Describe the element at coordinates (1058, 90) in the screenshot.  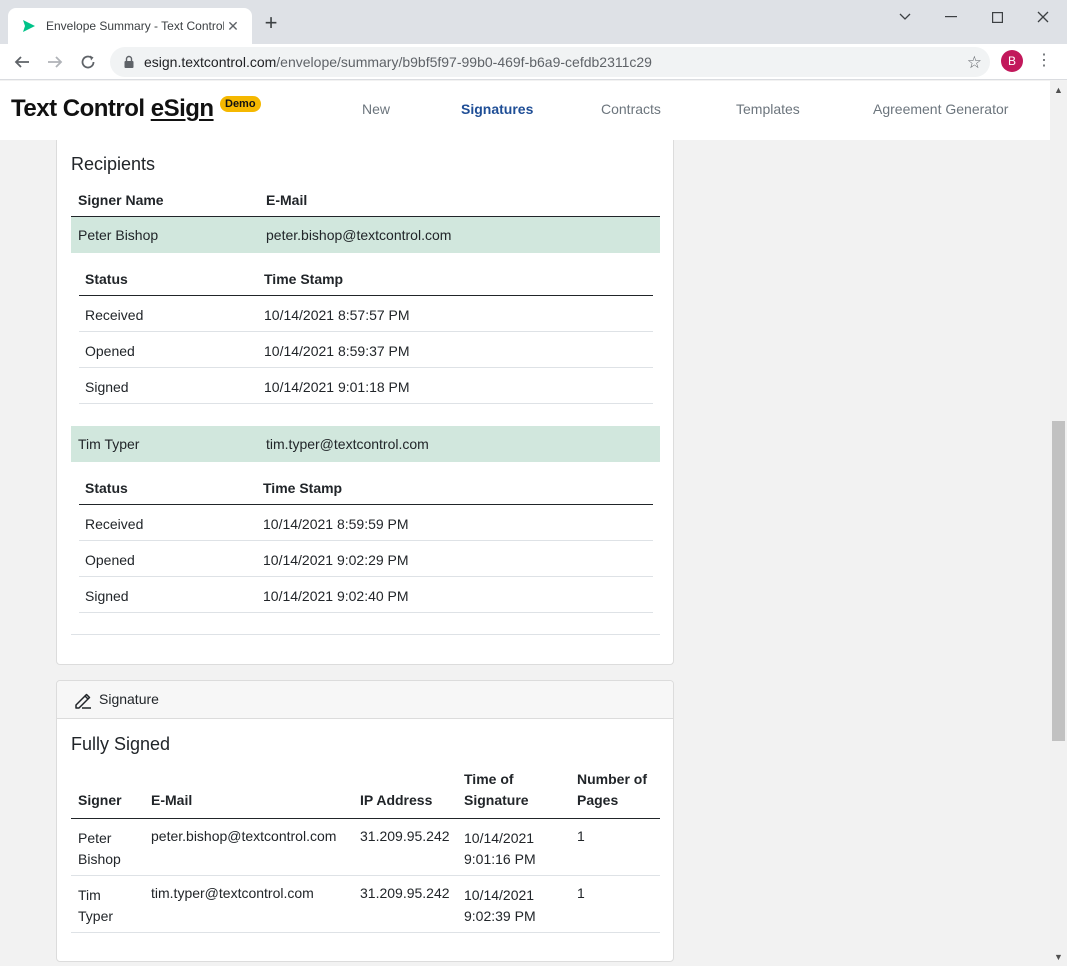
I see `scroll-up-arrow-icon: ▲` at that location.